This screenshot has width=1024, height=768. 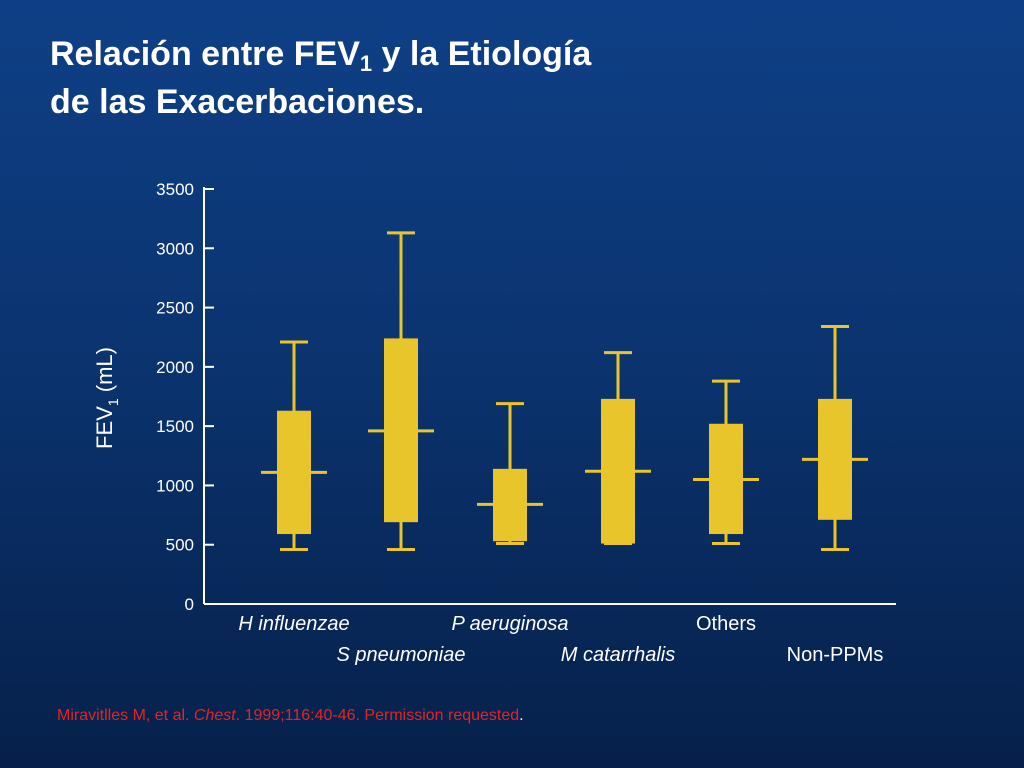 I want to click on title-line2: de las Exacerbaciones., so click(x=237, y=102).